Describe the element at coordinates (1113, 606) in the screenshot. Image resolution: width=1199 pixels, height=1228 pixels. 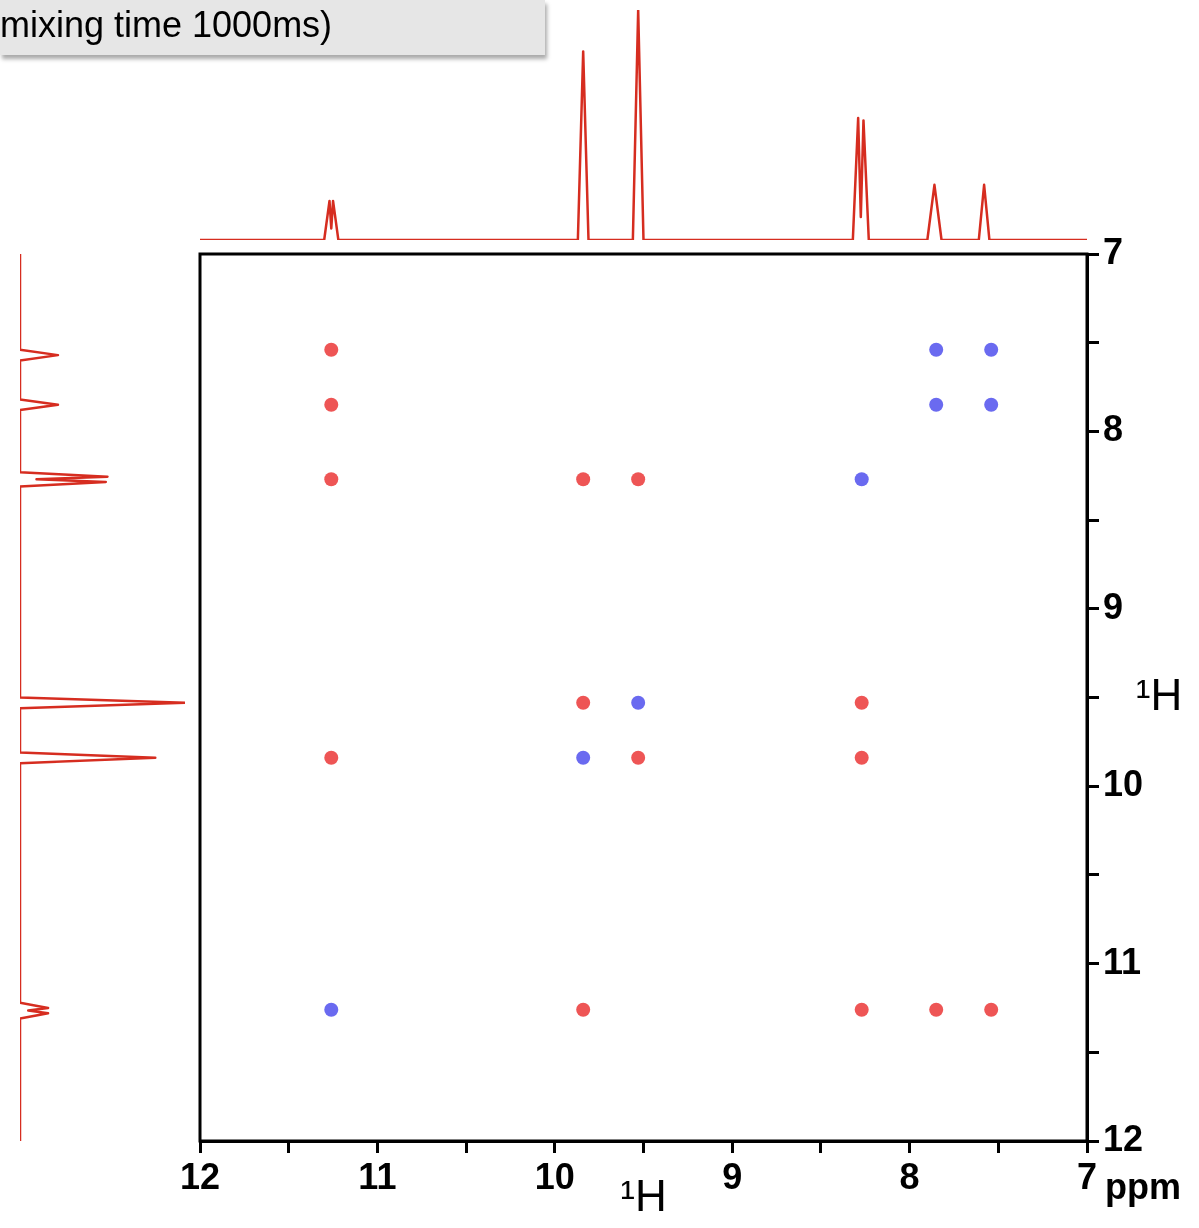
I see `y-tick-label: 9` at that location.